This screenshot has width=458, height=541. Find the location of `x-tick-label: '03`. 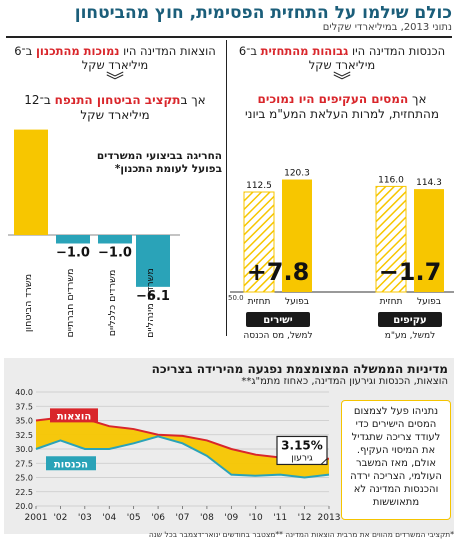

x-tick-label: '03 is located at coordinates (85, 518).